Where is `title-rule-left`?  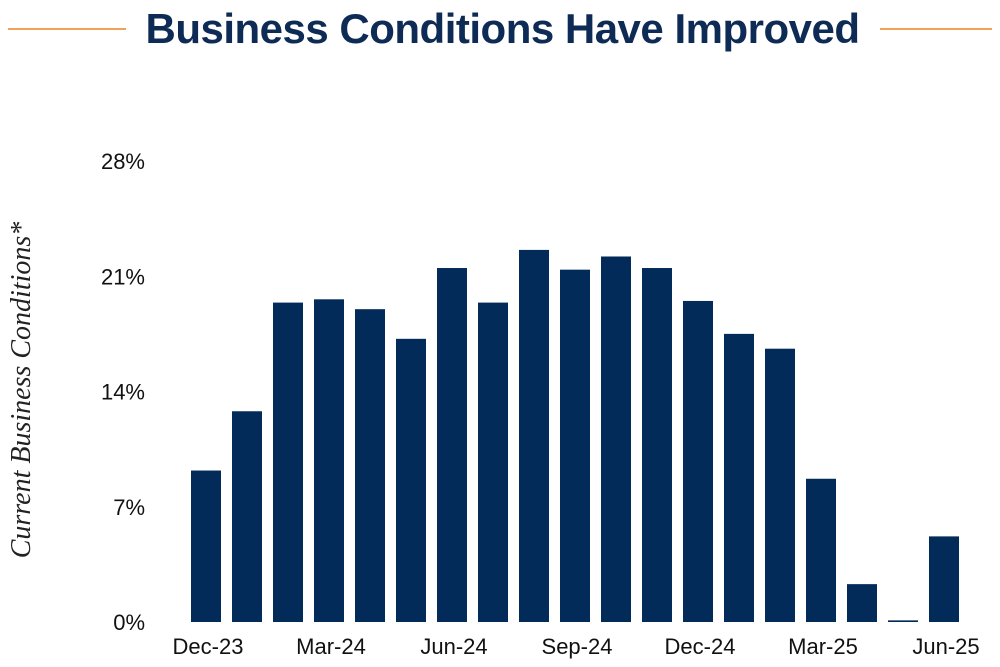 title-rule-left is located at coordinates (67, 29).